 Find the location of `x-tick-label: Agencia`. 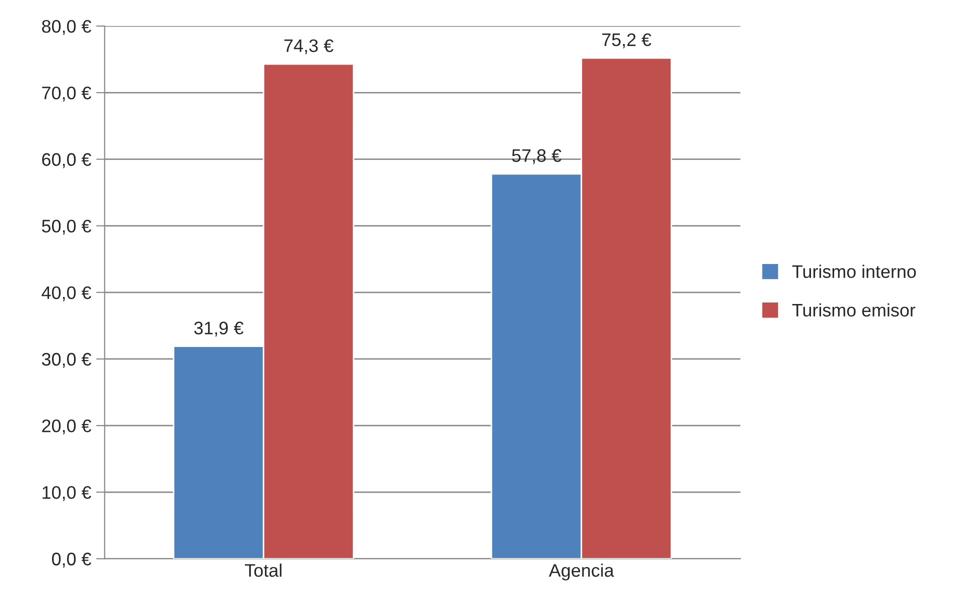

x-tick-label: Agencia is located at coordinates (581, 572).